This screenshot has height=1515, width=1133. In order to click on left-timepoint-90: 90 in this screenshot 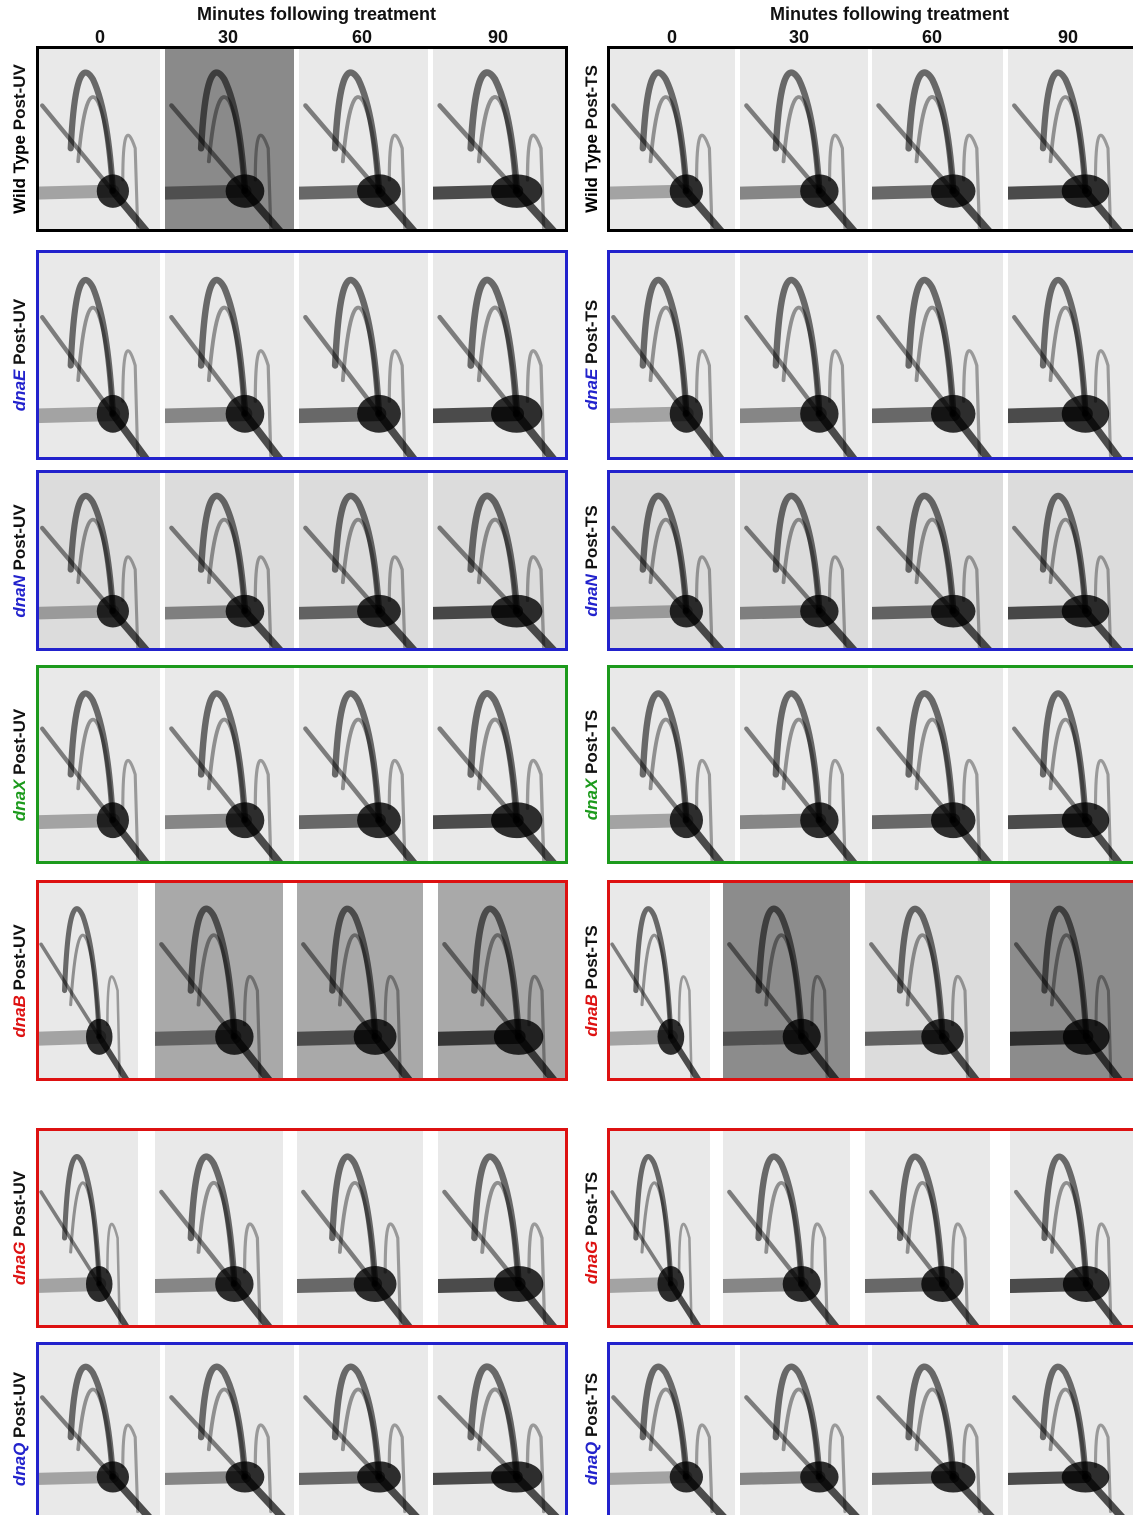, I will do `click(498, 37)`.